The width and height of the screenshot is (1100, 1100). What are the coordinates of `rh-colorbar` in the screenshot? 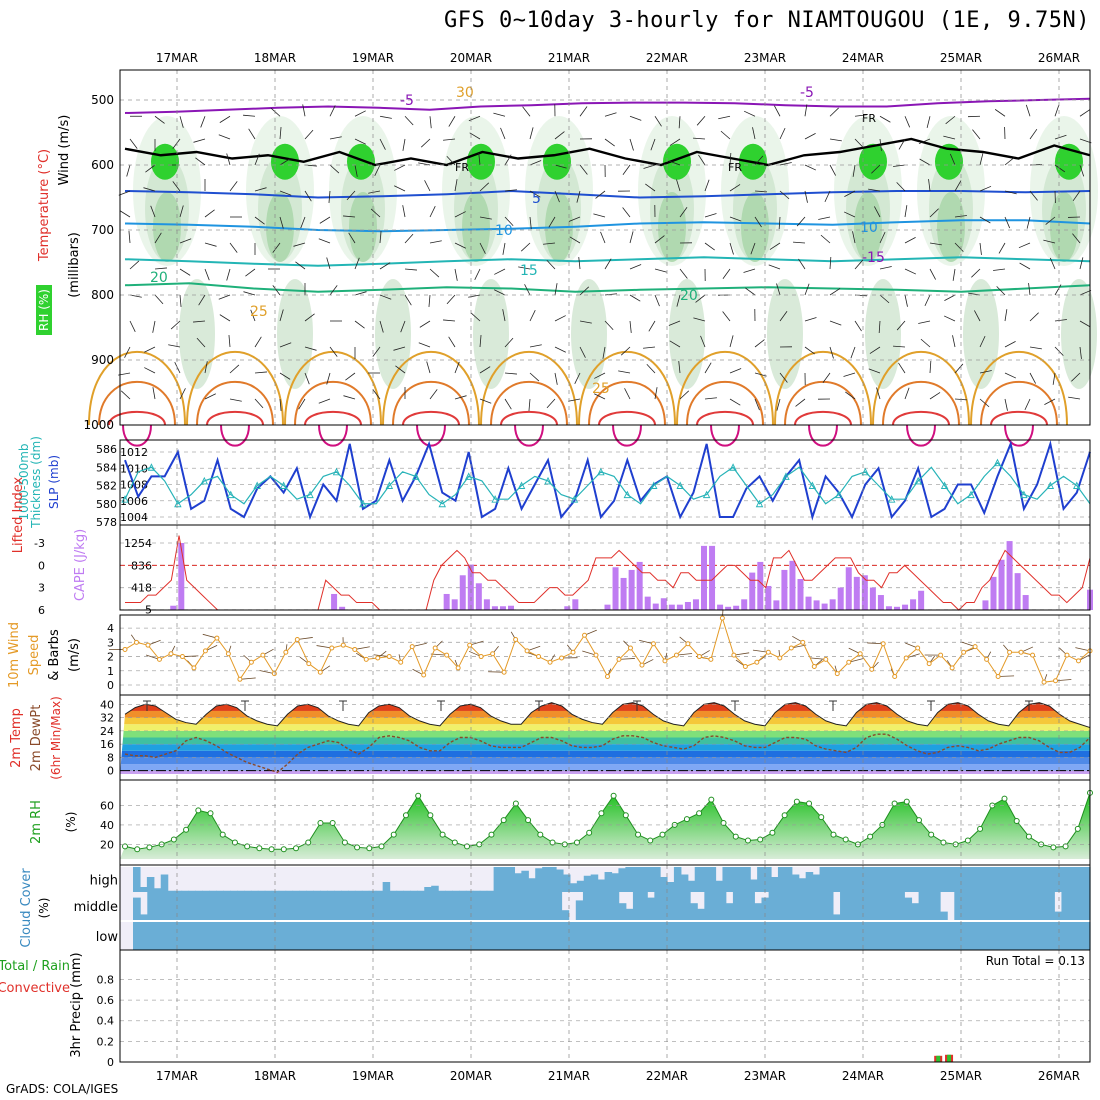 It's located at (44, 310).